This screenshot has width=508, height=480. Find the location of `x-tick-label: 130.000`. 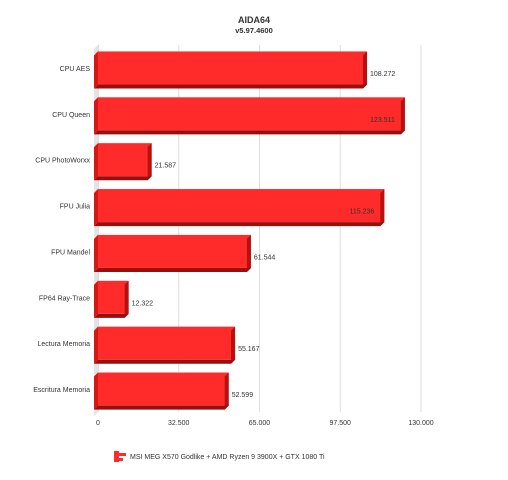

x-tick-label: 130.000 is located at coordinates (420, 423).